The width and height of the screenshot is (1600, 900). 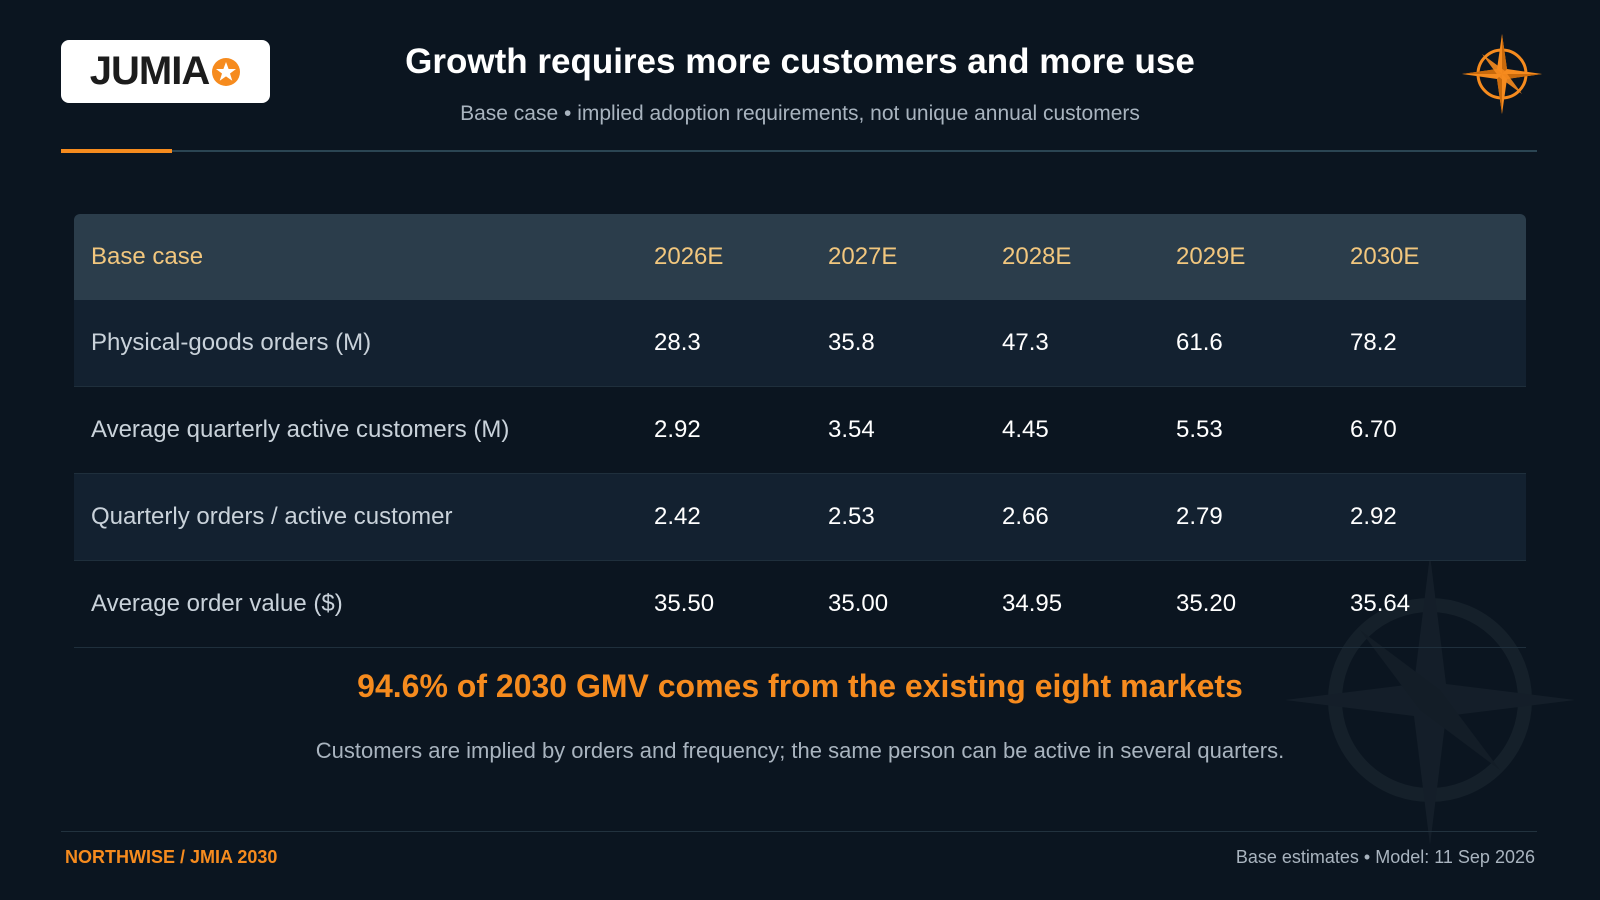 What do you see at coordinates (1025, 342) in the screenshot?
I see `table-cell: 47.3` at bounding box center [1025, 342].